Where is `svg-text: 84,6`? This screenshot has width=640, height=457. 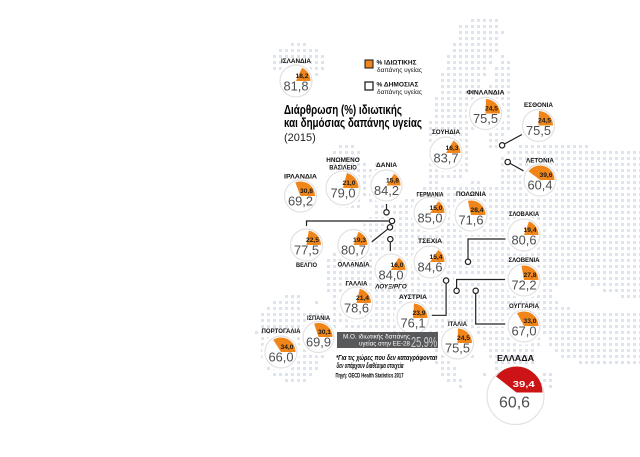
svg-text: 84,6 is located at coordinates (430, 267).